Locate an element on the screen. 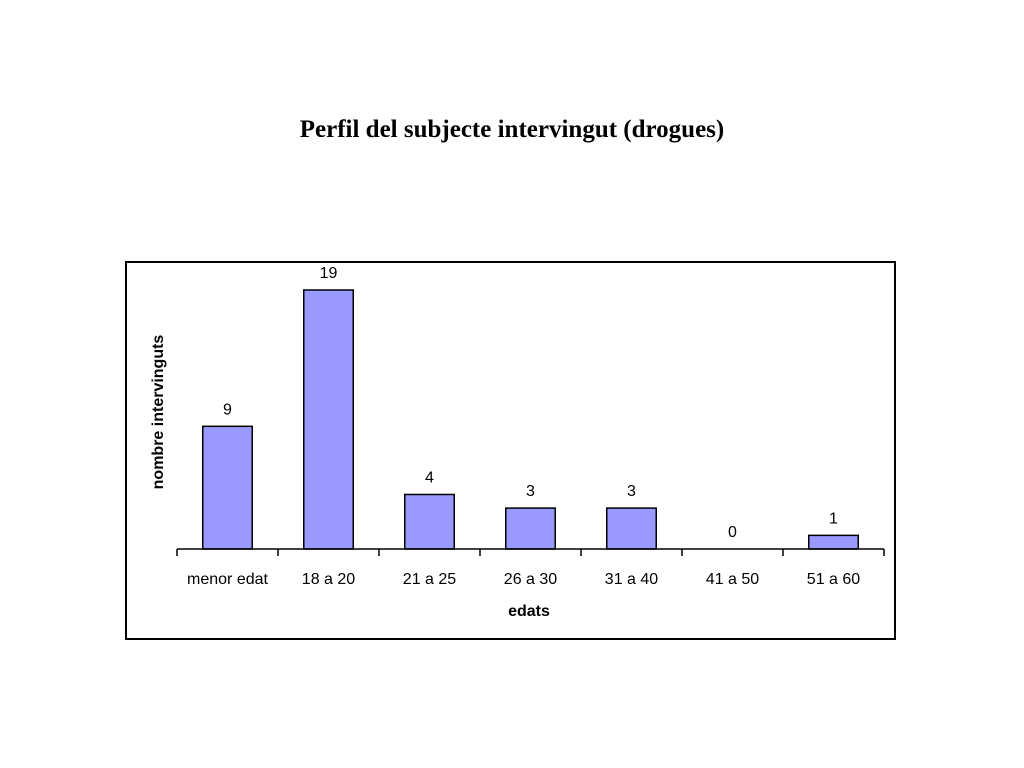  x-tick-label-2: 21 a 25 is located at coordinates (429, 579).